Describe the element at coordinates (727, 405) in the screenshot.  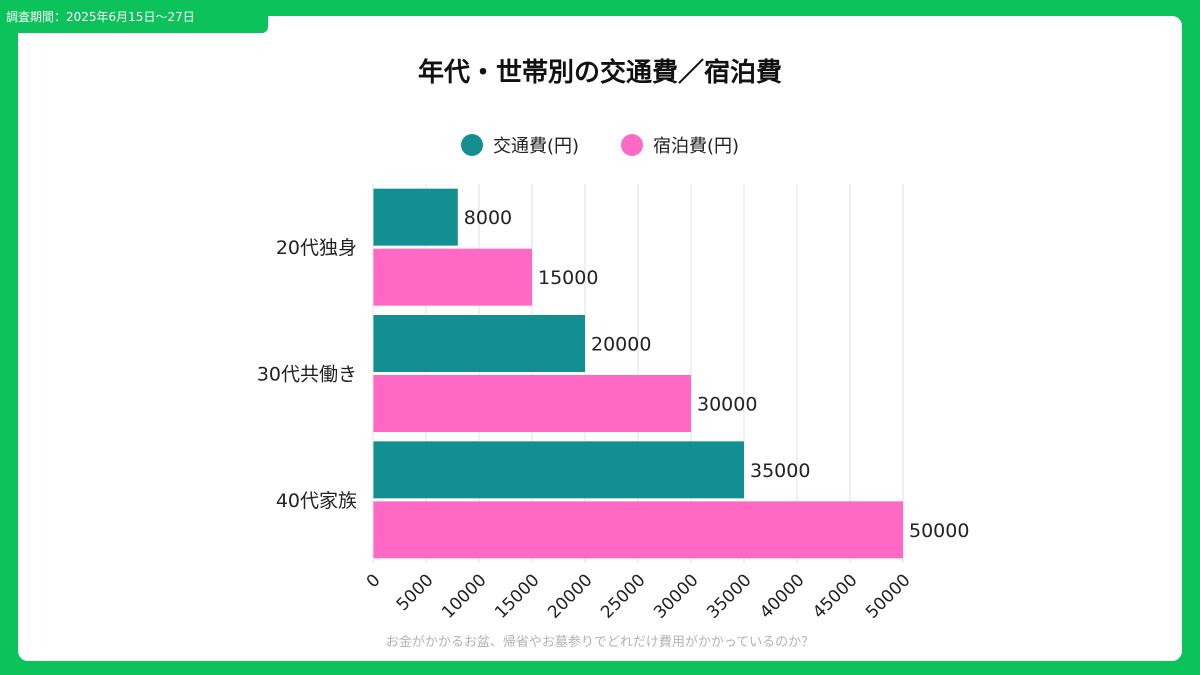
I see `data-label: 30000` at that location.